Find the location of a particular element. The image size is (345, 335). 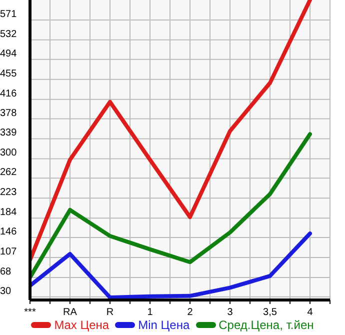

y-tick-label: 146 is located at coordinates (9, 232).